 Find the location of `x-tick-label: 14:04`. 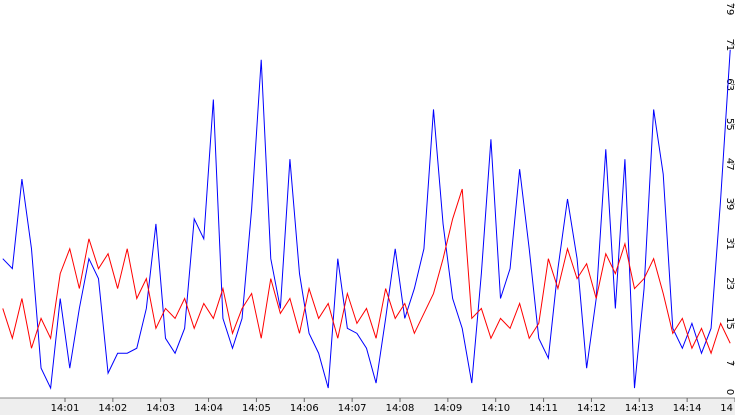

x-tick-label: 14:04 is located at coordinates (208, 408).